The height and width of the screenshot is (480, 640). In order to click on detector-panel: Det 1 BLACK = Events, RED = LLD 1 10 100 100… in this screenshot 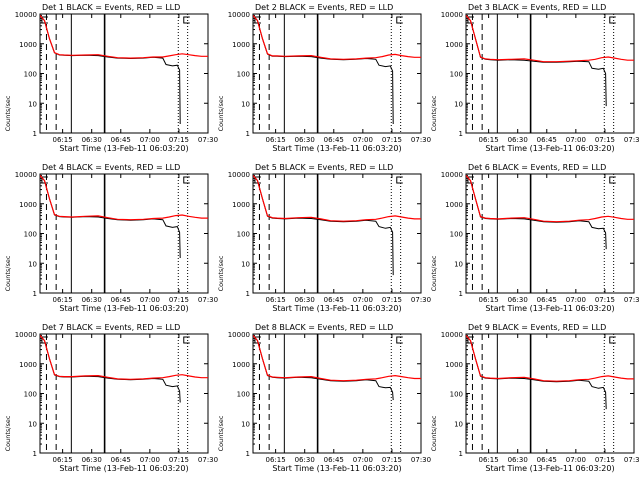, I will do `click(111, 78)`.